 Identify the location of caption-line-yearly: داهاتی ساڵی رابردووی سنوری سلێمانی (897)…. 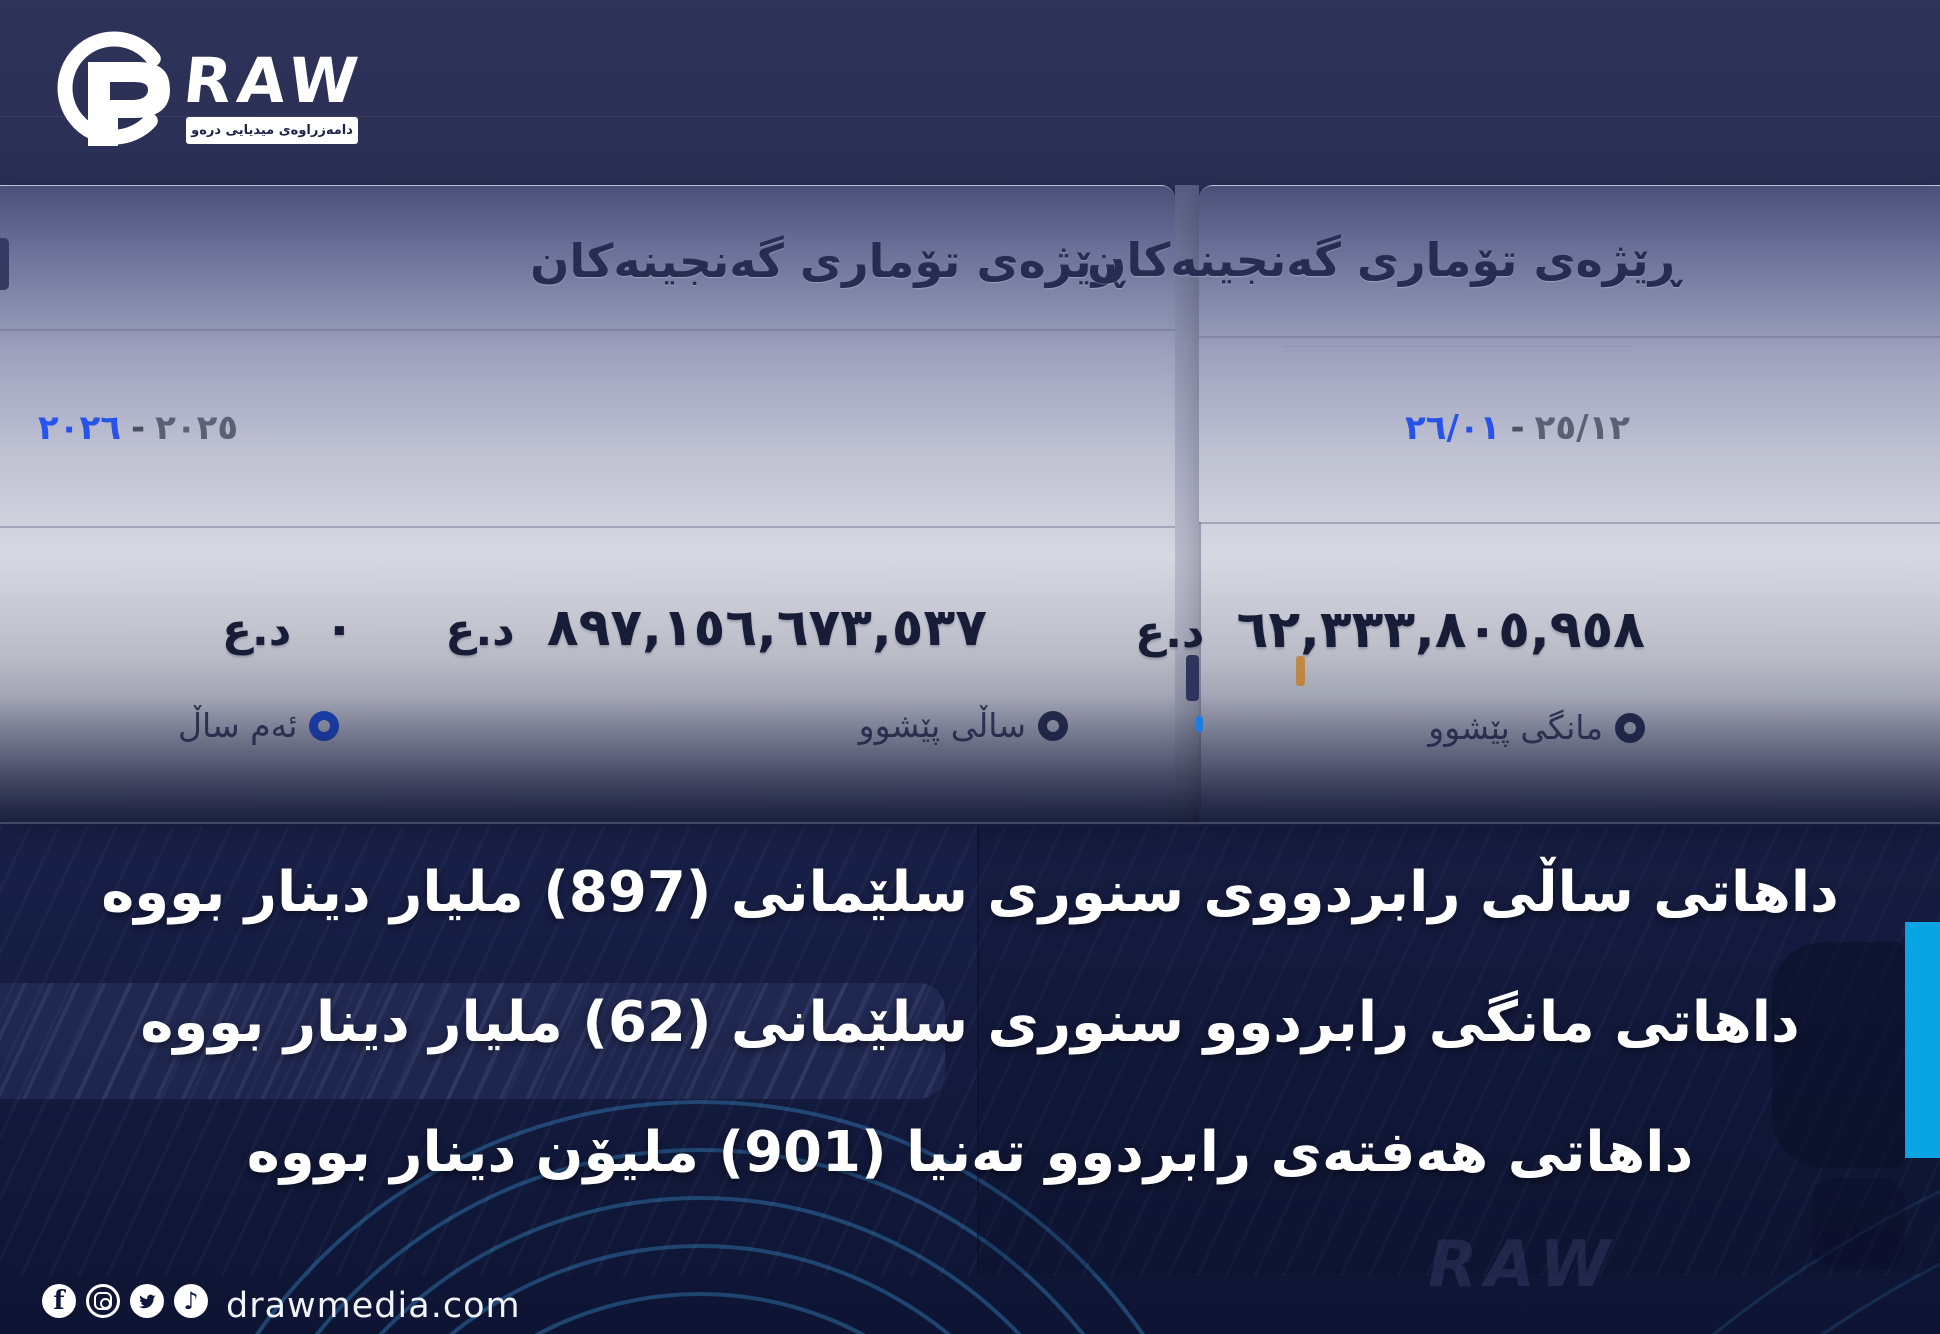
(970, 892).